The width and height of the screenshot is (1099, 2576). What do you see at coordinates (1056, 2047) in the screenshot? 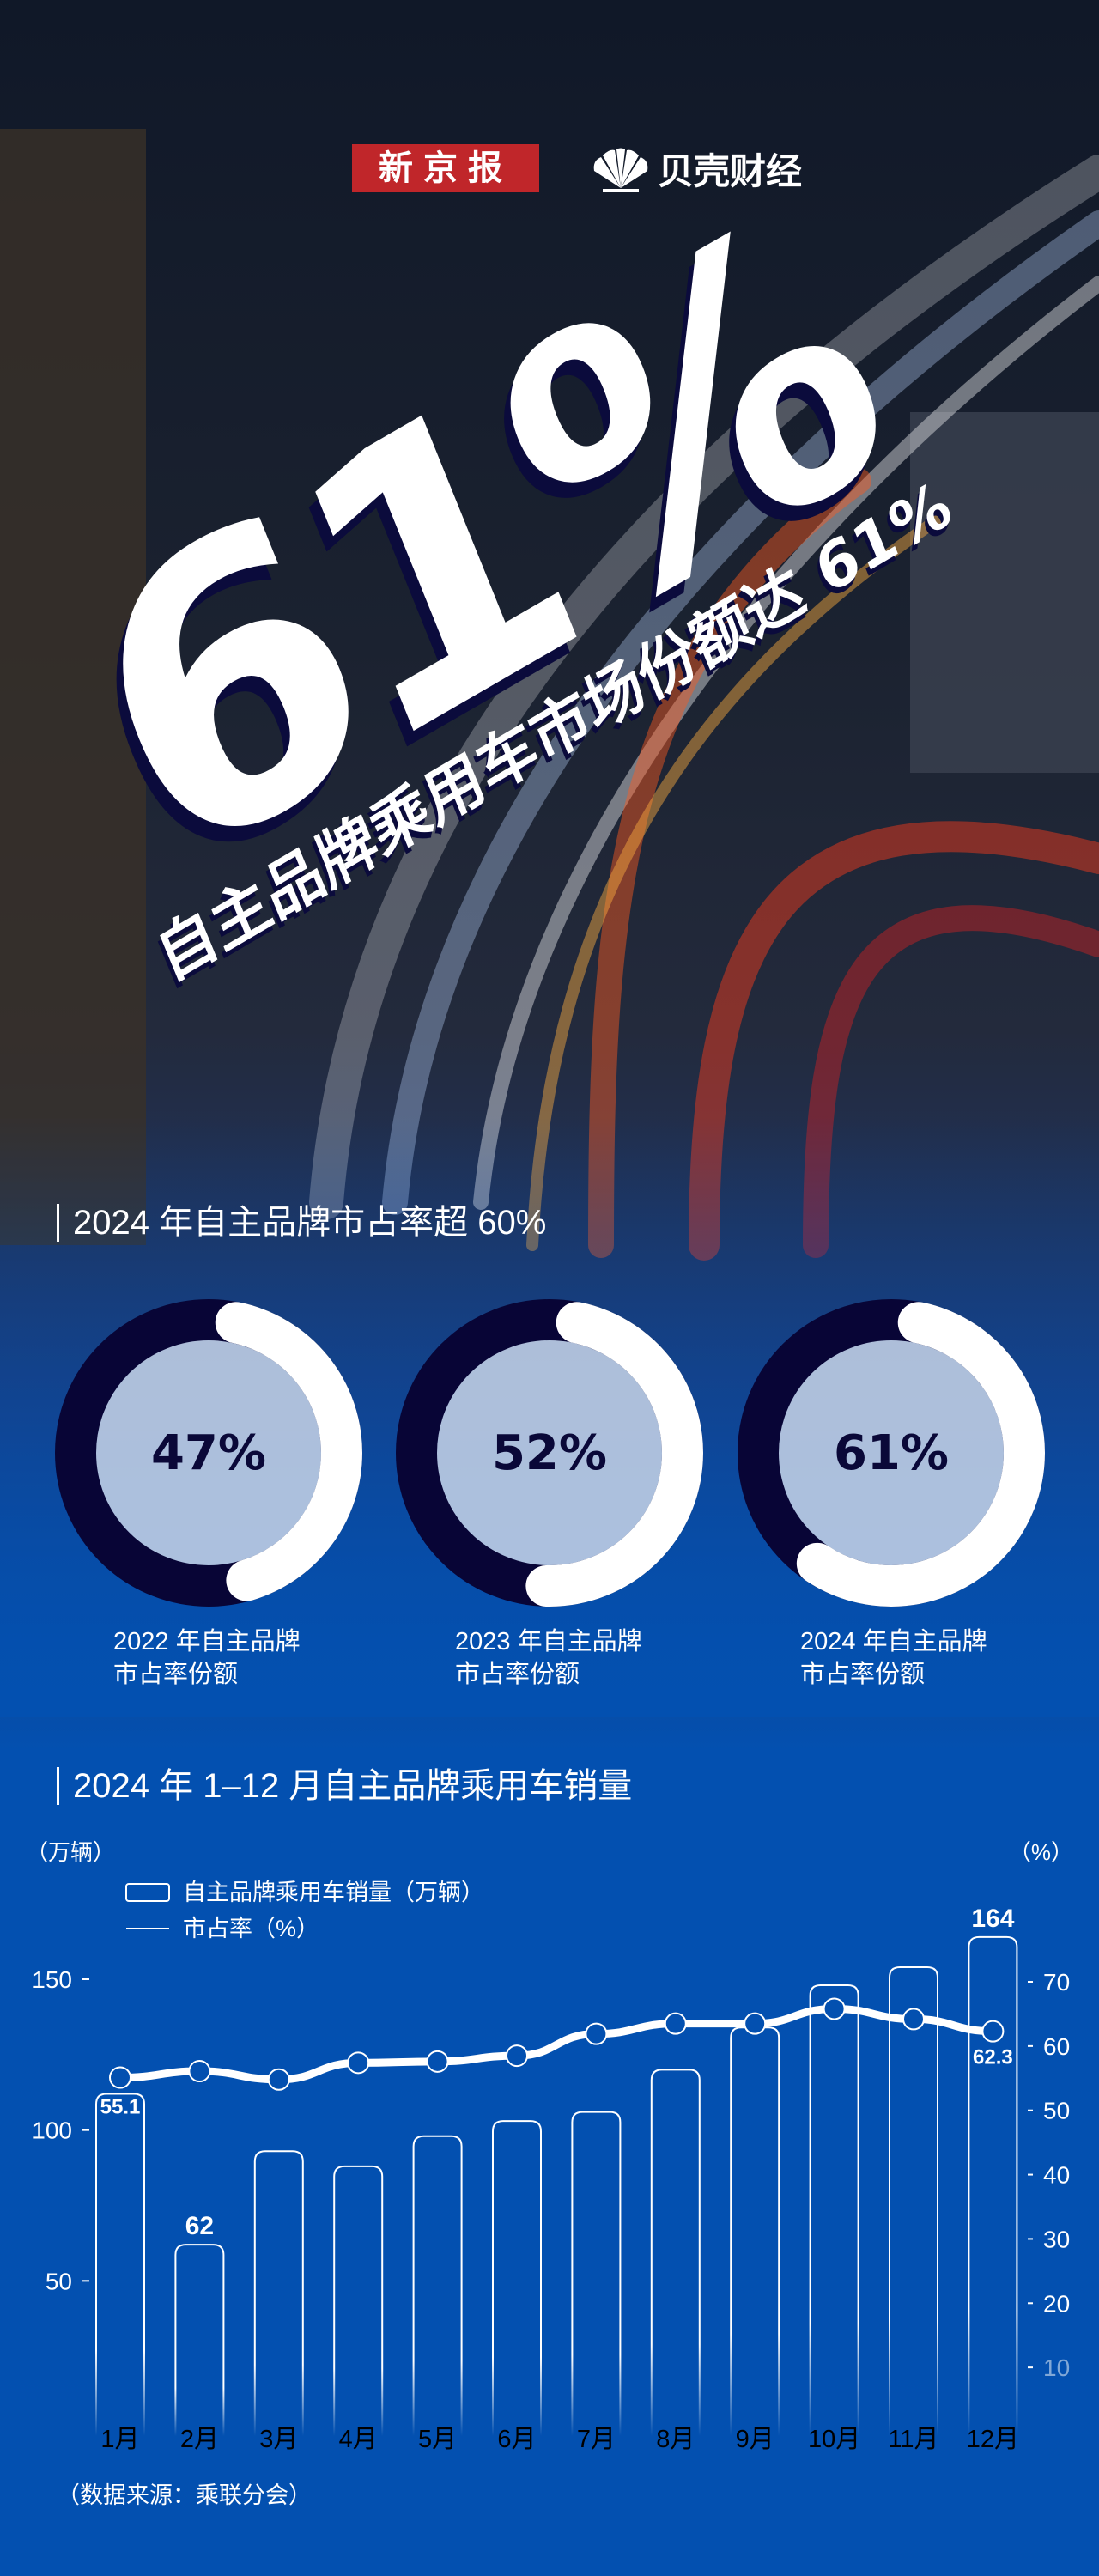
I see `right-tick-label: 60` at bounding box center [1056, 2047].